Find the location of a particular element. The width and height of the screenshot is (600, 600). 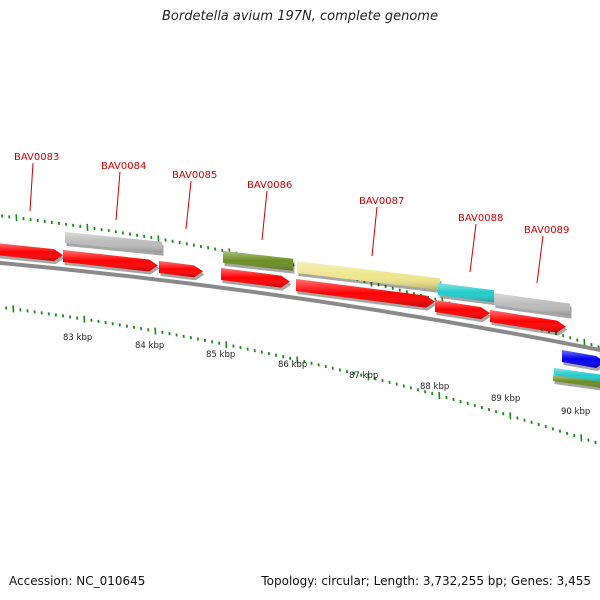

accession-text: Accession: NC_010645 is located at coordinates (77, 581).